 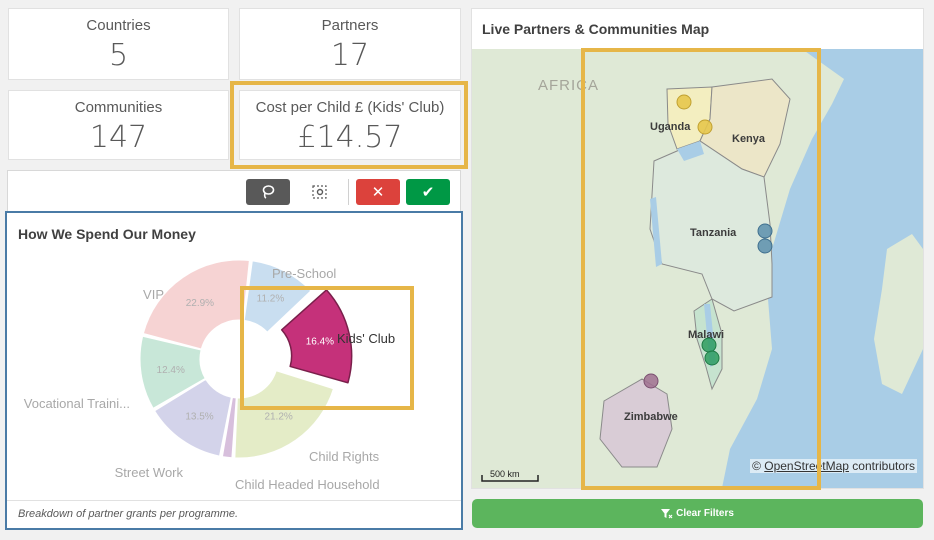 What do you see at coordinates (118, 107) in the screenshot?
I see `kpi-title: Communities` at bounding box center [118, 107].